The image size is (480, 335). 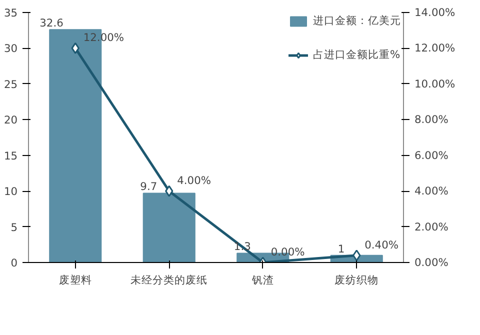 What do you see at coordinates (169, 227) in the screenshot?
I see `bar` at bounding box center [169, 227].